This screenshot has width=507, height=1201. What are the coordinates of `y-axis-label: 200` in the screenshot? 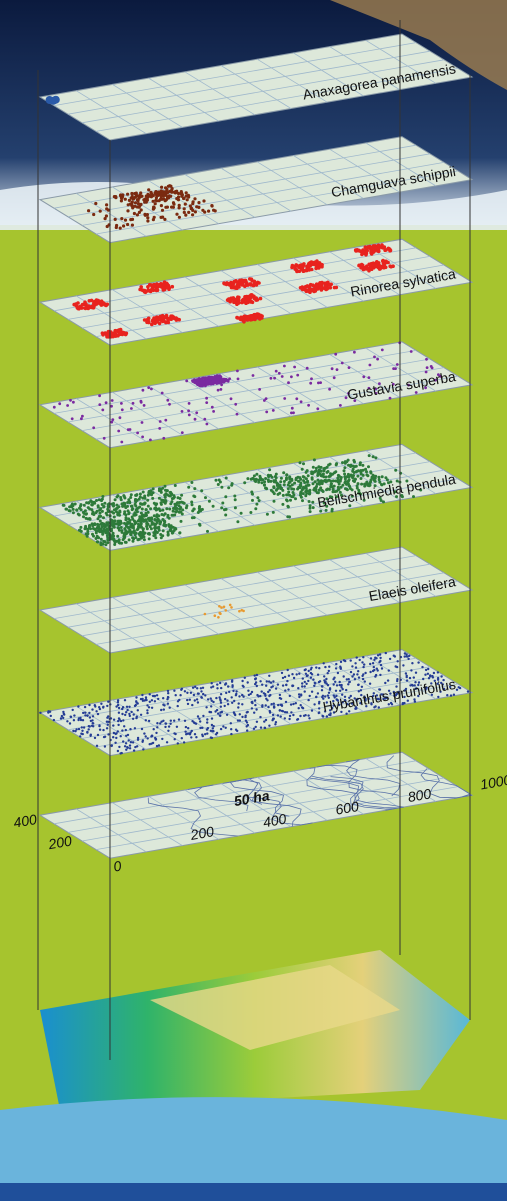 It's located at (59, 842).